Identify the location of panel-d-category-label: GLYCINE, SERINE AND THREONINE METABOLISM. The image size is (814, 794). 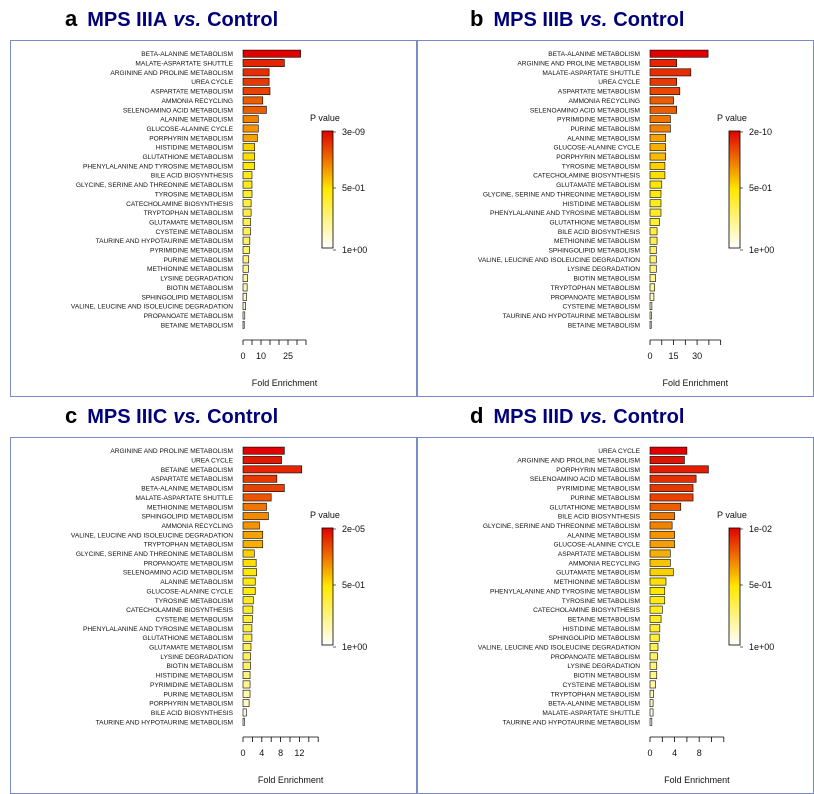
(561, 526).